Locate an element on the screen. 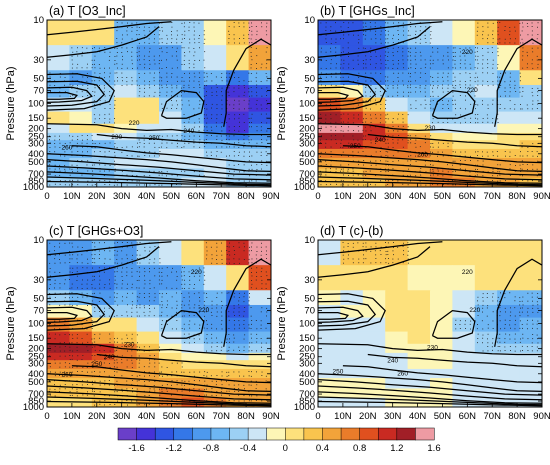  contour-label: 240 is located at coordinates (380, 140).